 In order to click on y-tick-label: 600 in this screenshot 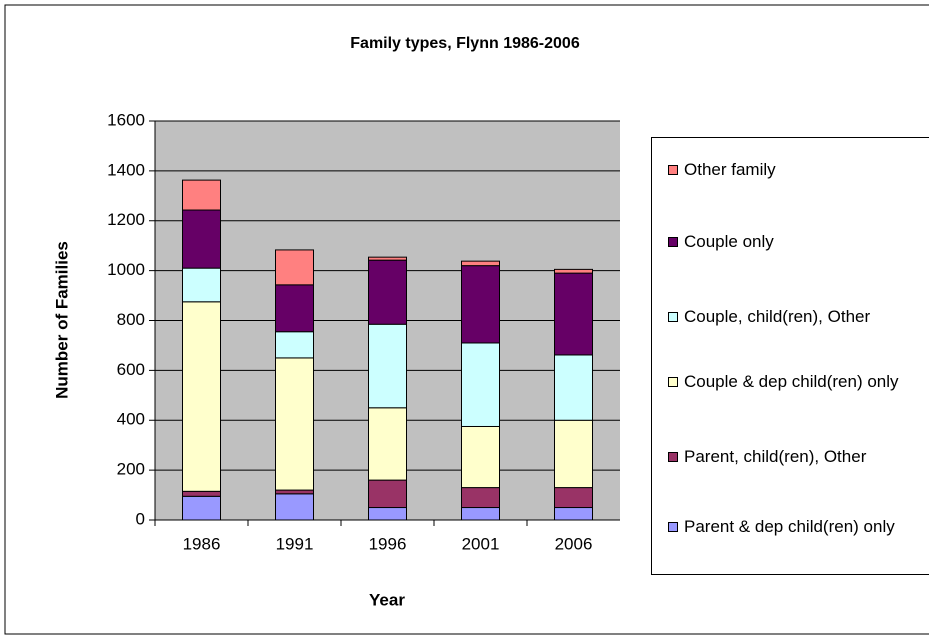, I will do `click(131, 369)`.